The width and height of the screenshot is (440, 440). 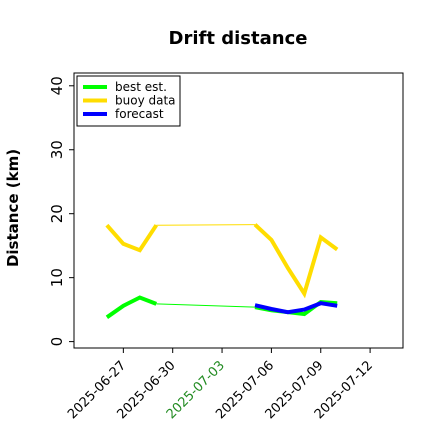 I want to click on chart-title: Drift distance, so click(x=238, y=38).